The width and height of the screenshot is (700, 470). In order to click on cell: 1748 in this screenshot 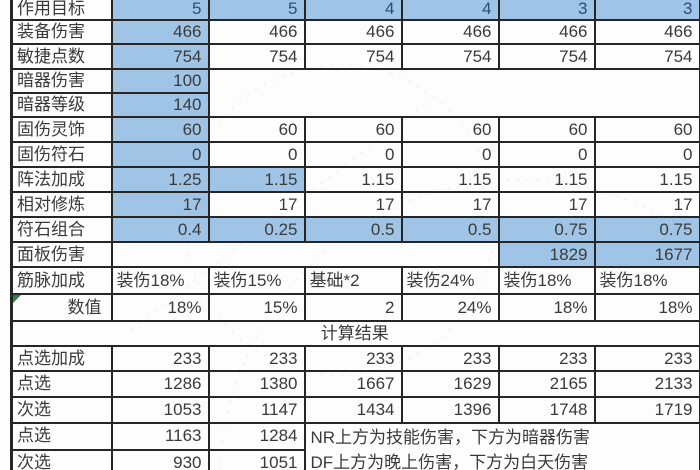, I will do `click(546, 410)`.